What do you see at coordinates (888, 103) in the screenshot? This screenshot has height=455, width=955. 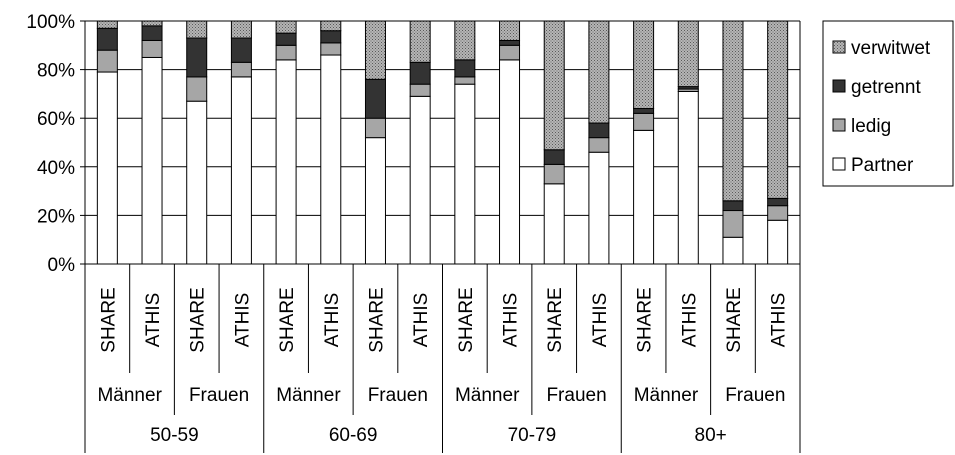 I see `legend: verwitwet getrennt ledig Partner` at bounding box center [888, 103].